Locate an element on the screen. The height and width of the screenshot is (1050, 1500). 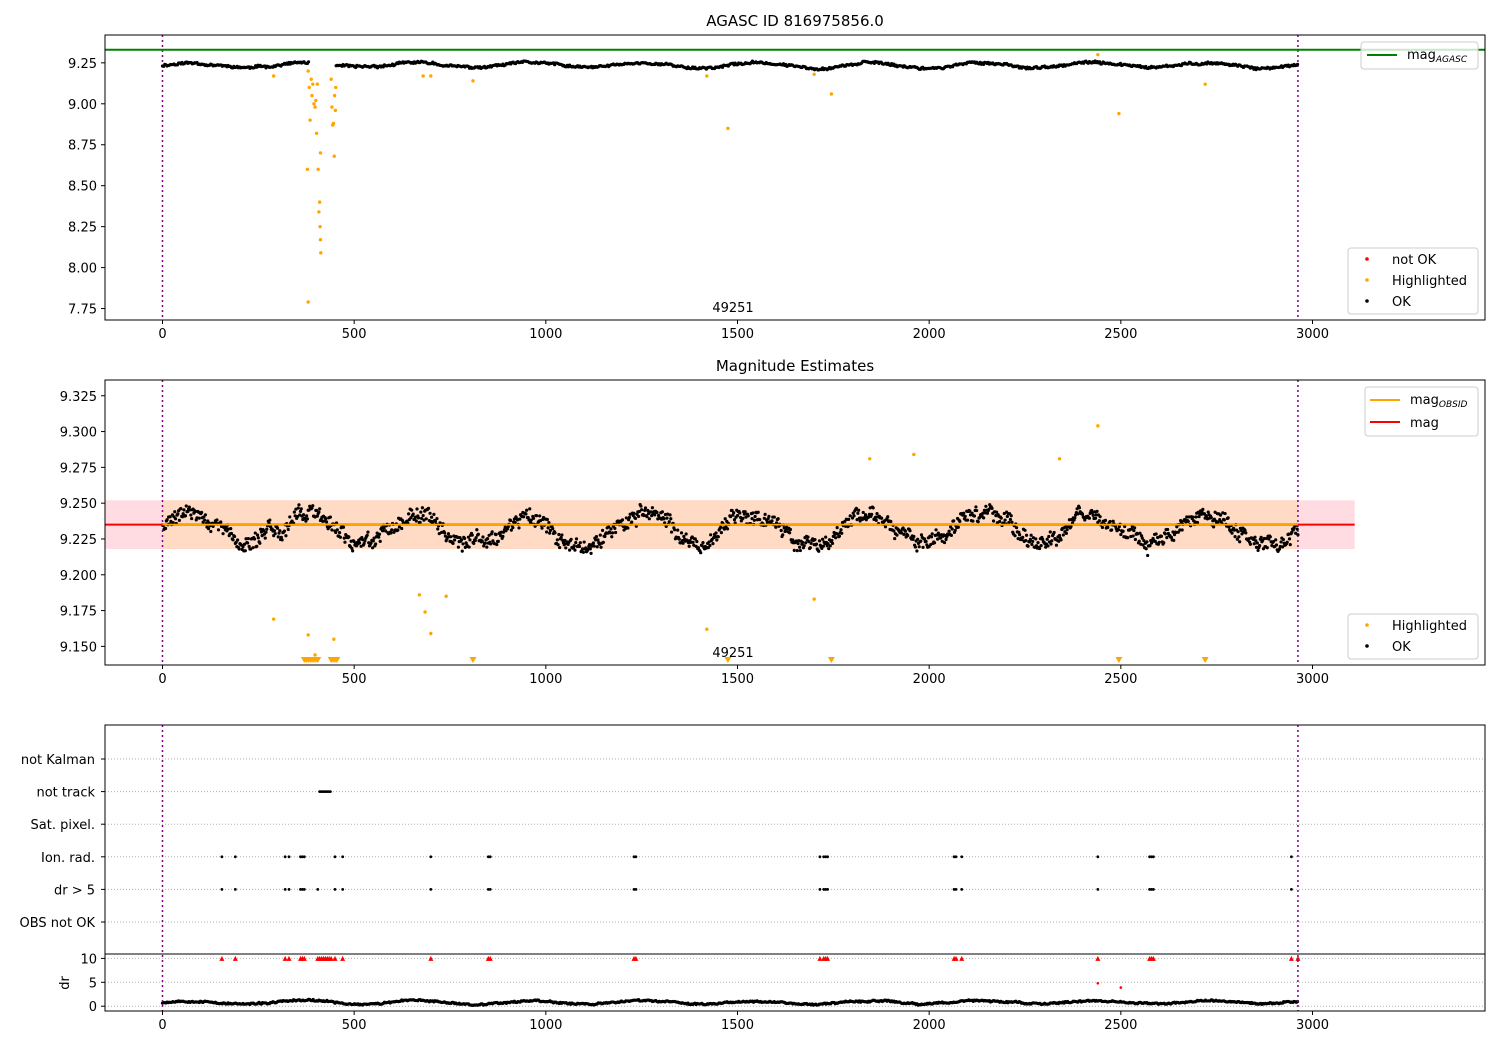
x-tick-label: 3000 is located at coordinates (1312, 1025).